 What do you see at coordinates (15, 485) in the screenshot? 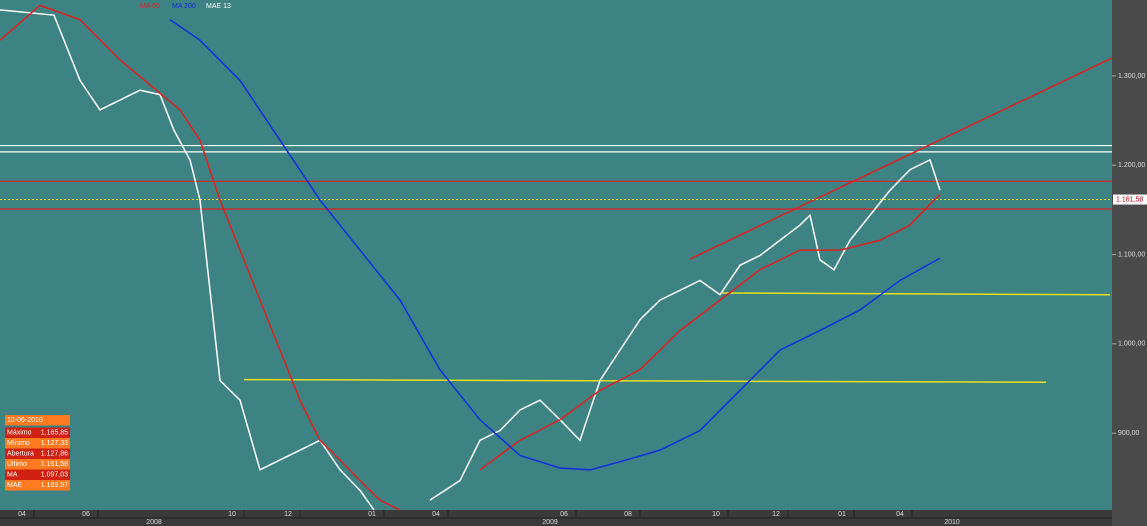
I see `info-label: MAE` at bounding box center [15, 485].